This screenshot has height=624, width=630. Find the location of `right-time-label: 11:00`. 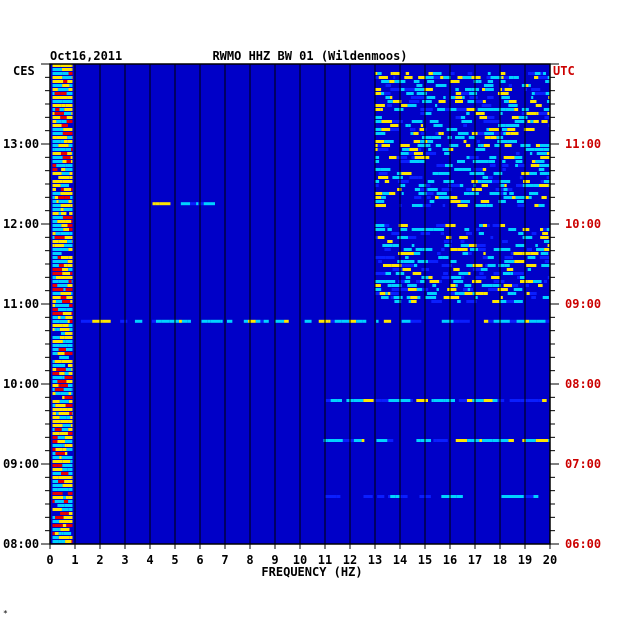

right-time-label: 11:00 is located at coordinates (583, 144).